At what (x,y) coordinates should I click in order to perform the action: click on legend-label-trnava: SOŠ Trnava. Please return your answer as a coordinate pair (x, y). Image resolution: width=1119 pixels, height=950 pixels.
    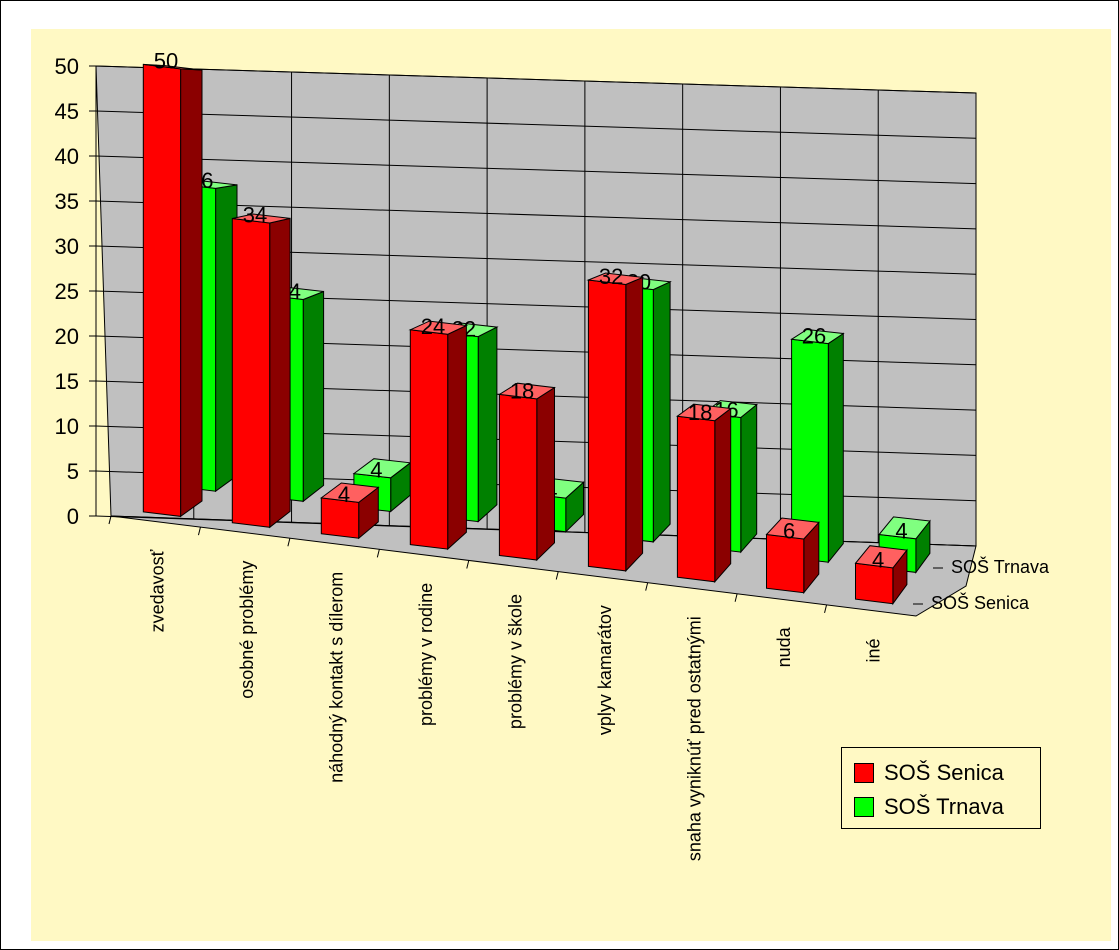
    Looking at the image, I should click on (944, 806).